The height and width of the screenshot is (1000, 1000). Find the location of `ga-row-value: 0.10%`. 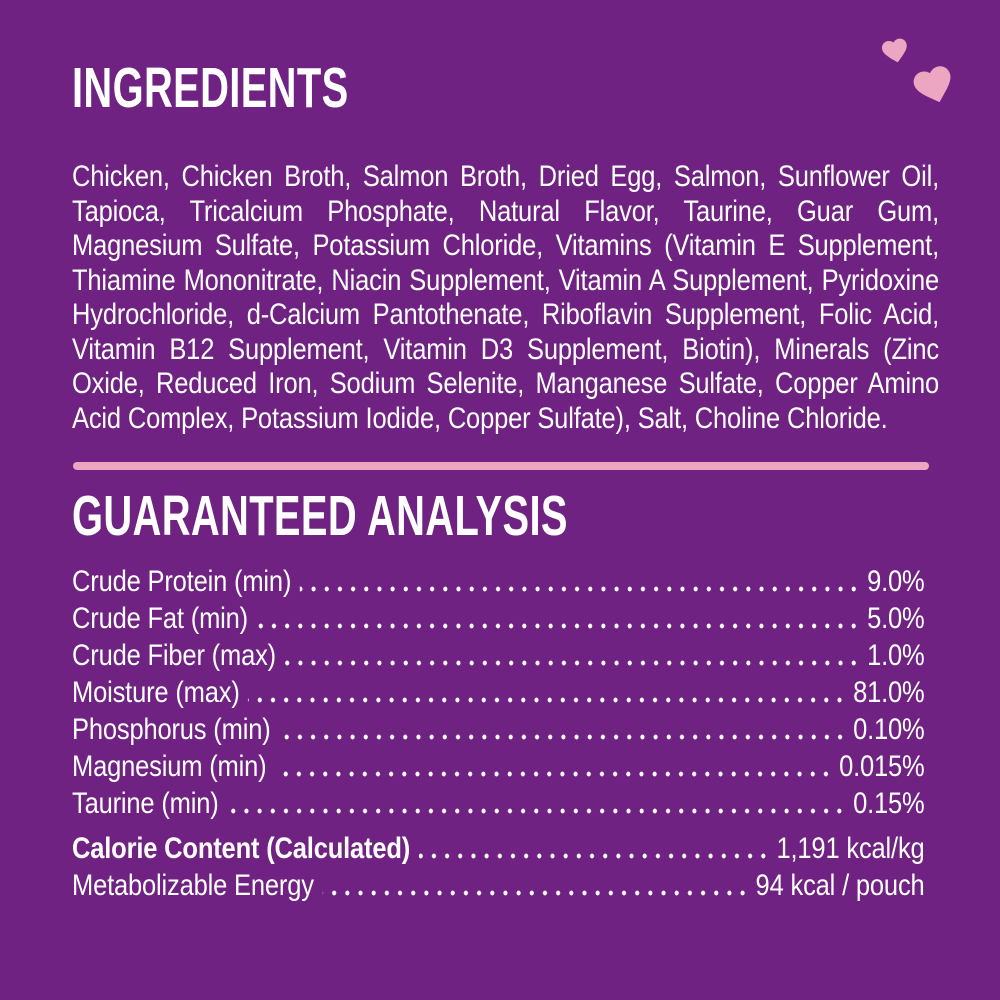

ga-row-value: 0.10% is located at coordinates (889, 729).